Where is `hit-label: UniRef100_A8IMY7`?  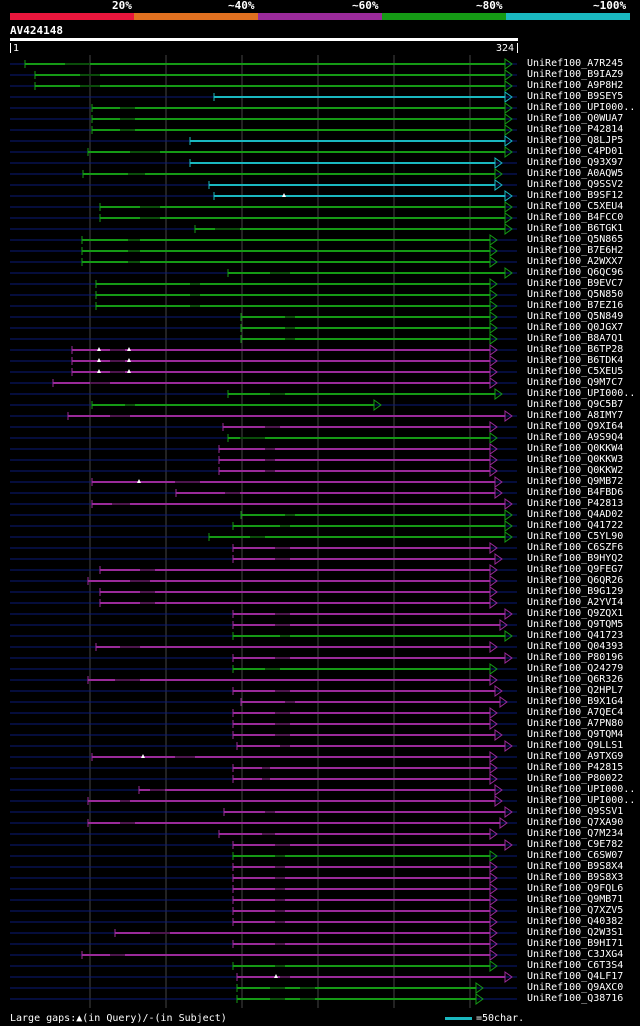
hit-label: UniRef100_A8IMY7 is located at coordinates (575, 415).